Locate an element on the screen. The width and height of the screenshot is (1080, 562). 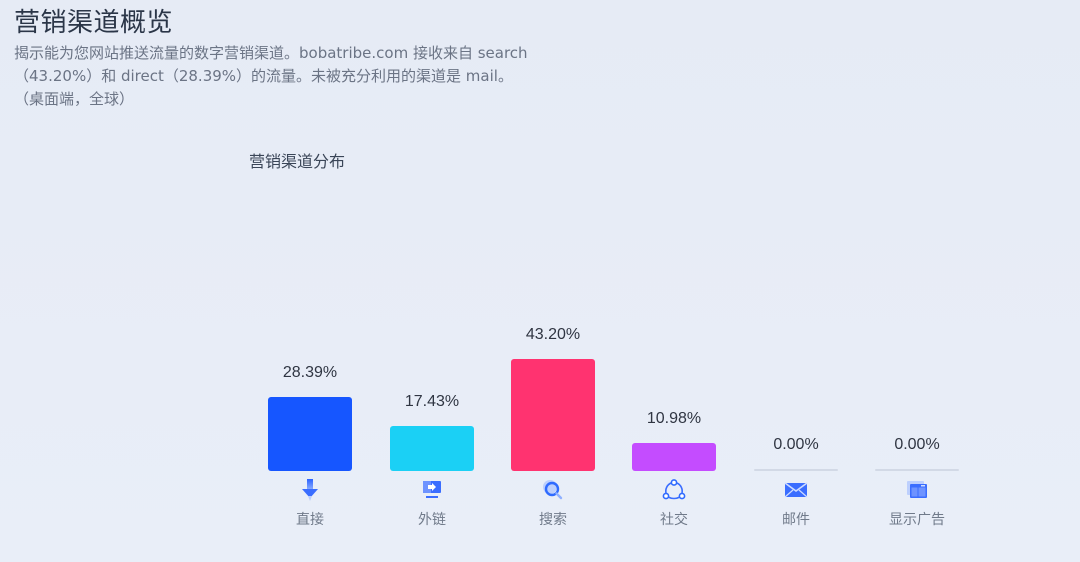
bar-value-label: 10.98% is located at coordinates (674, 418).